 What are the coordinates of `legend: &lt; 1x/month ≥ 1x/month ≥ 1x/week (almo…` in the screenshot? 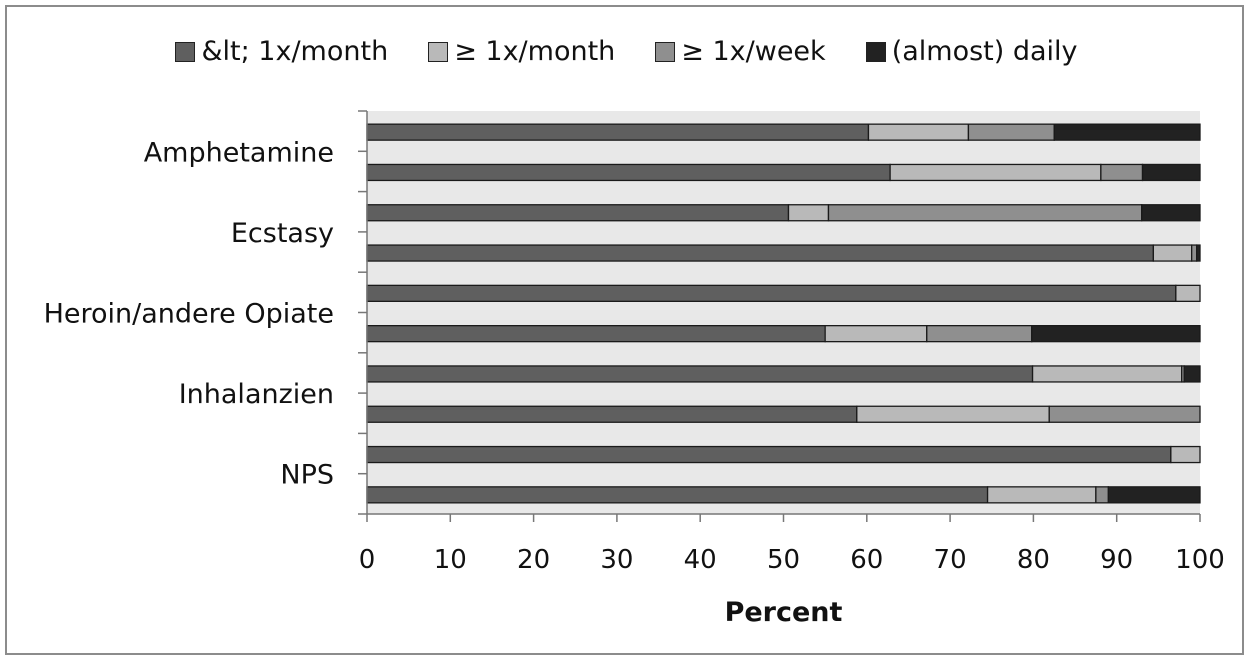 It's located at (626, 51).